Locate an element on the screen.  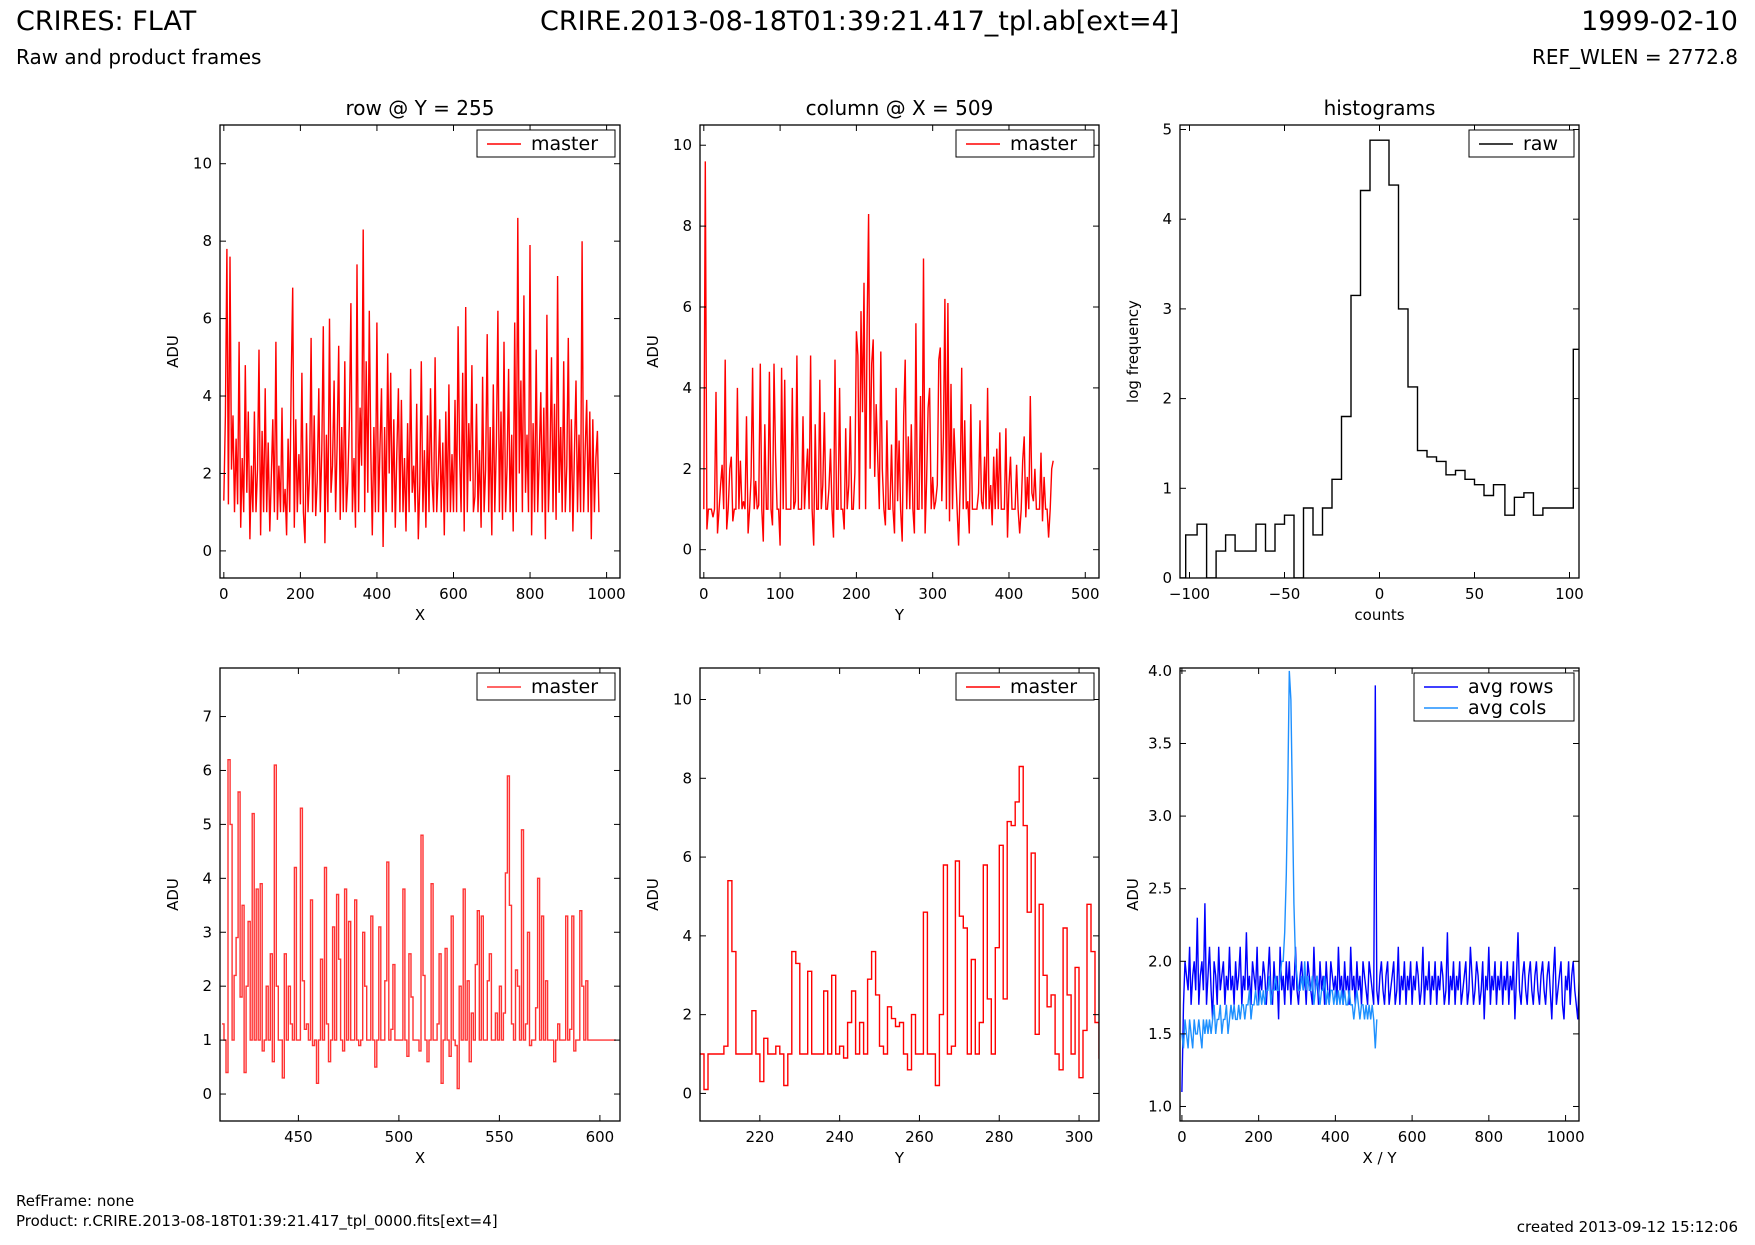
legend-label: avg cols is located at coordinates (1507, 708).